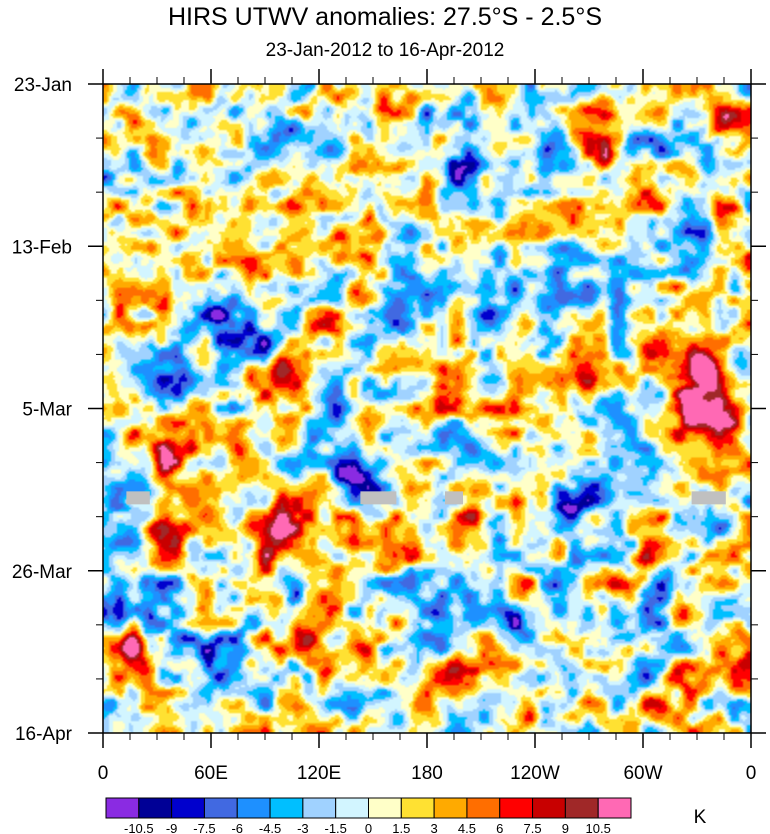  What do you see at coordinates (270, 827) in the screenshot?
I see `colorbar-label: -4.5` at bounding box center [270, 827].